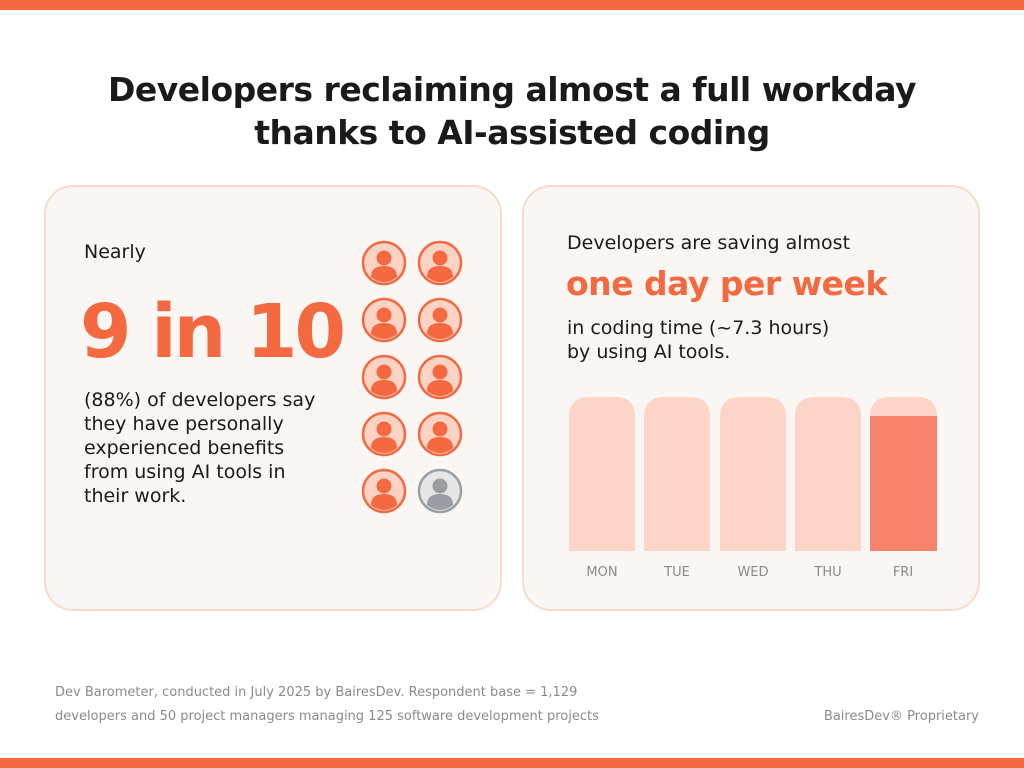 Image resolution: width=1024 pixels, height=768 pixels. Describe the element at coordinates (648, 352) in the screenshot. I see `body-line: by using AI tools.` at that location.